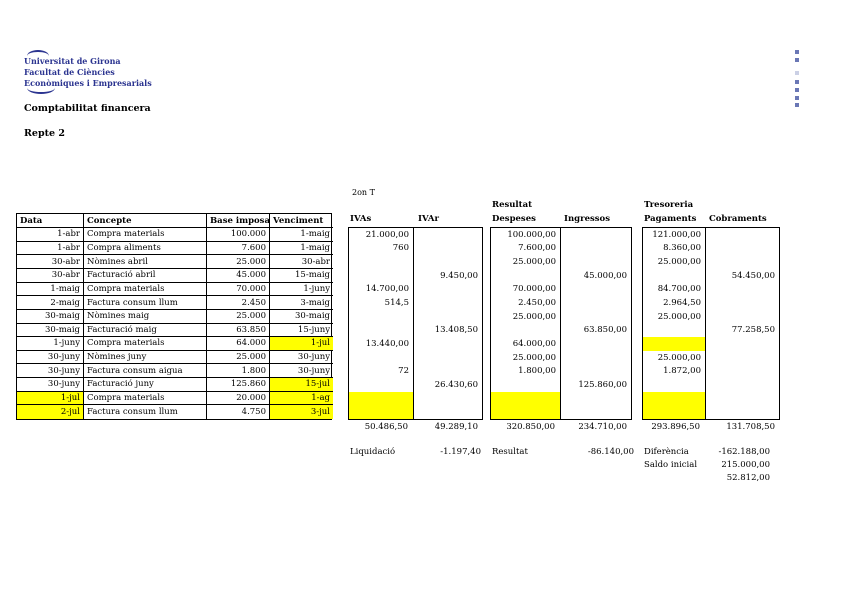 The image size is (848, 599). What do you see at coordinates (610, 452) in the screenshot?
I see `resultat-value: -86.140,00` at bounding box center [610, 452].